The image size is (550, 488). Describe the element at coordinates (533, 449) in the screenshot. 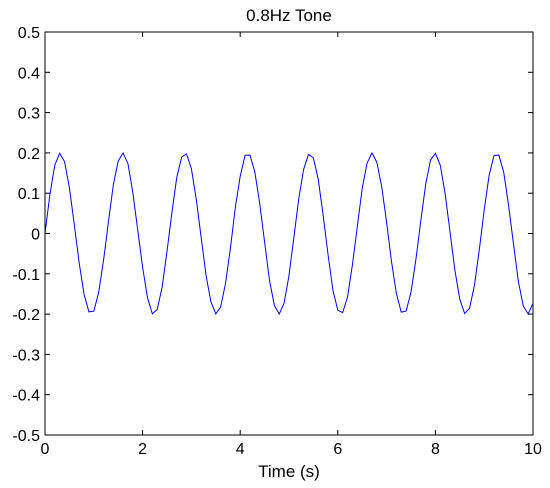

I see `x-tick-label: 10` at that location.